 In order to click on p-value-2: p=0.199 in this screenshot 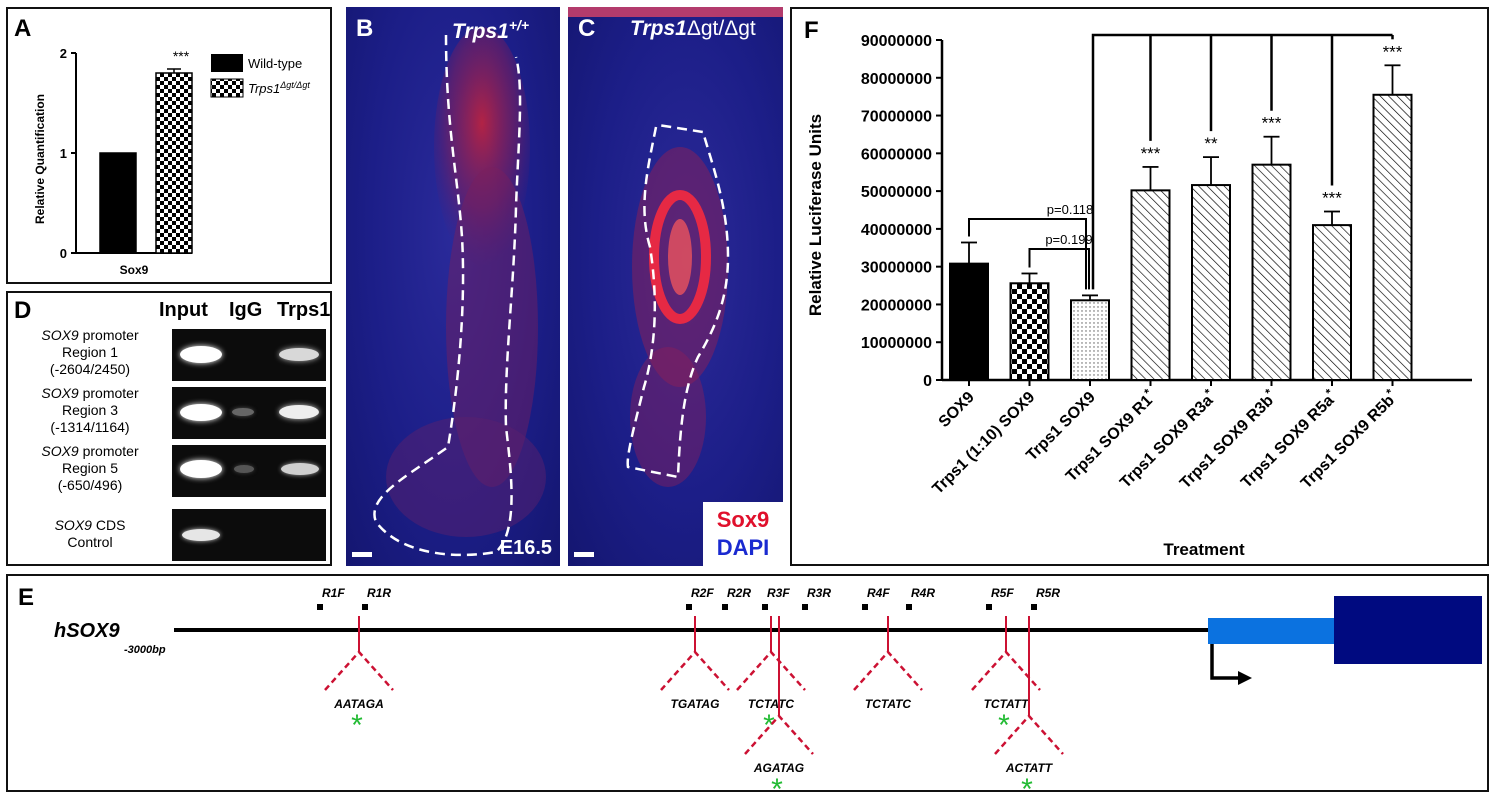, I will do `click(1068, 239)`.